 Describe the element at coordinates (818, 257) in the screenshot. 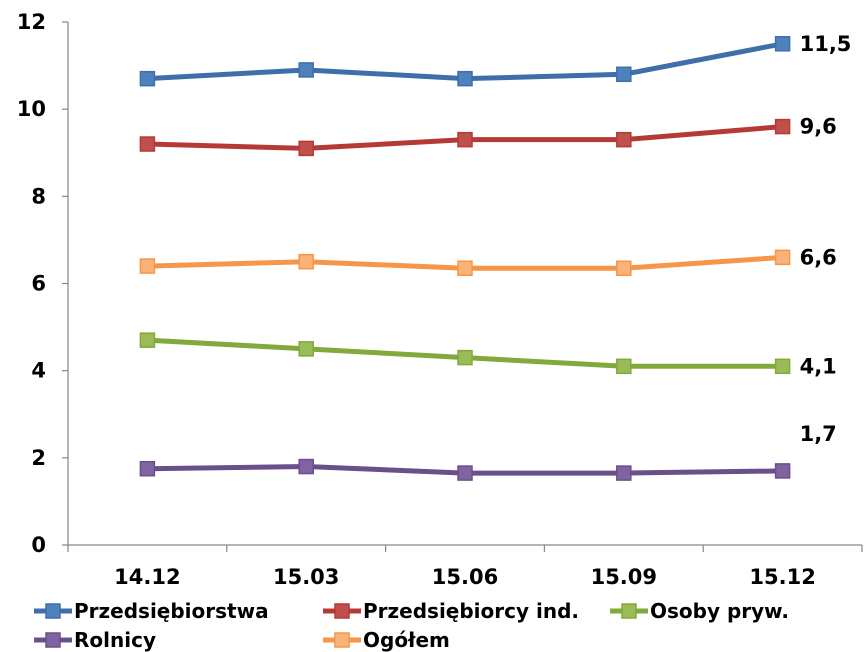

I see `data-label: 6,6` at that location.